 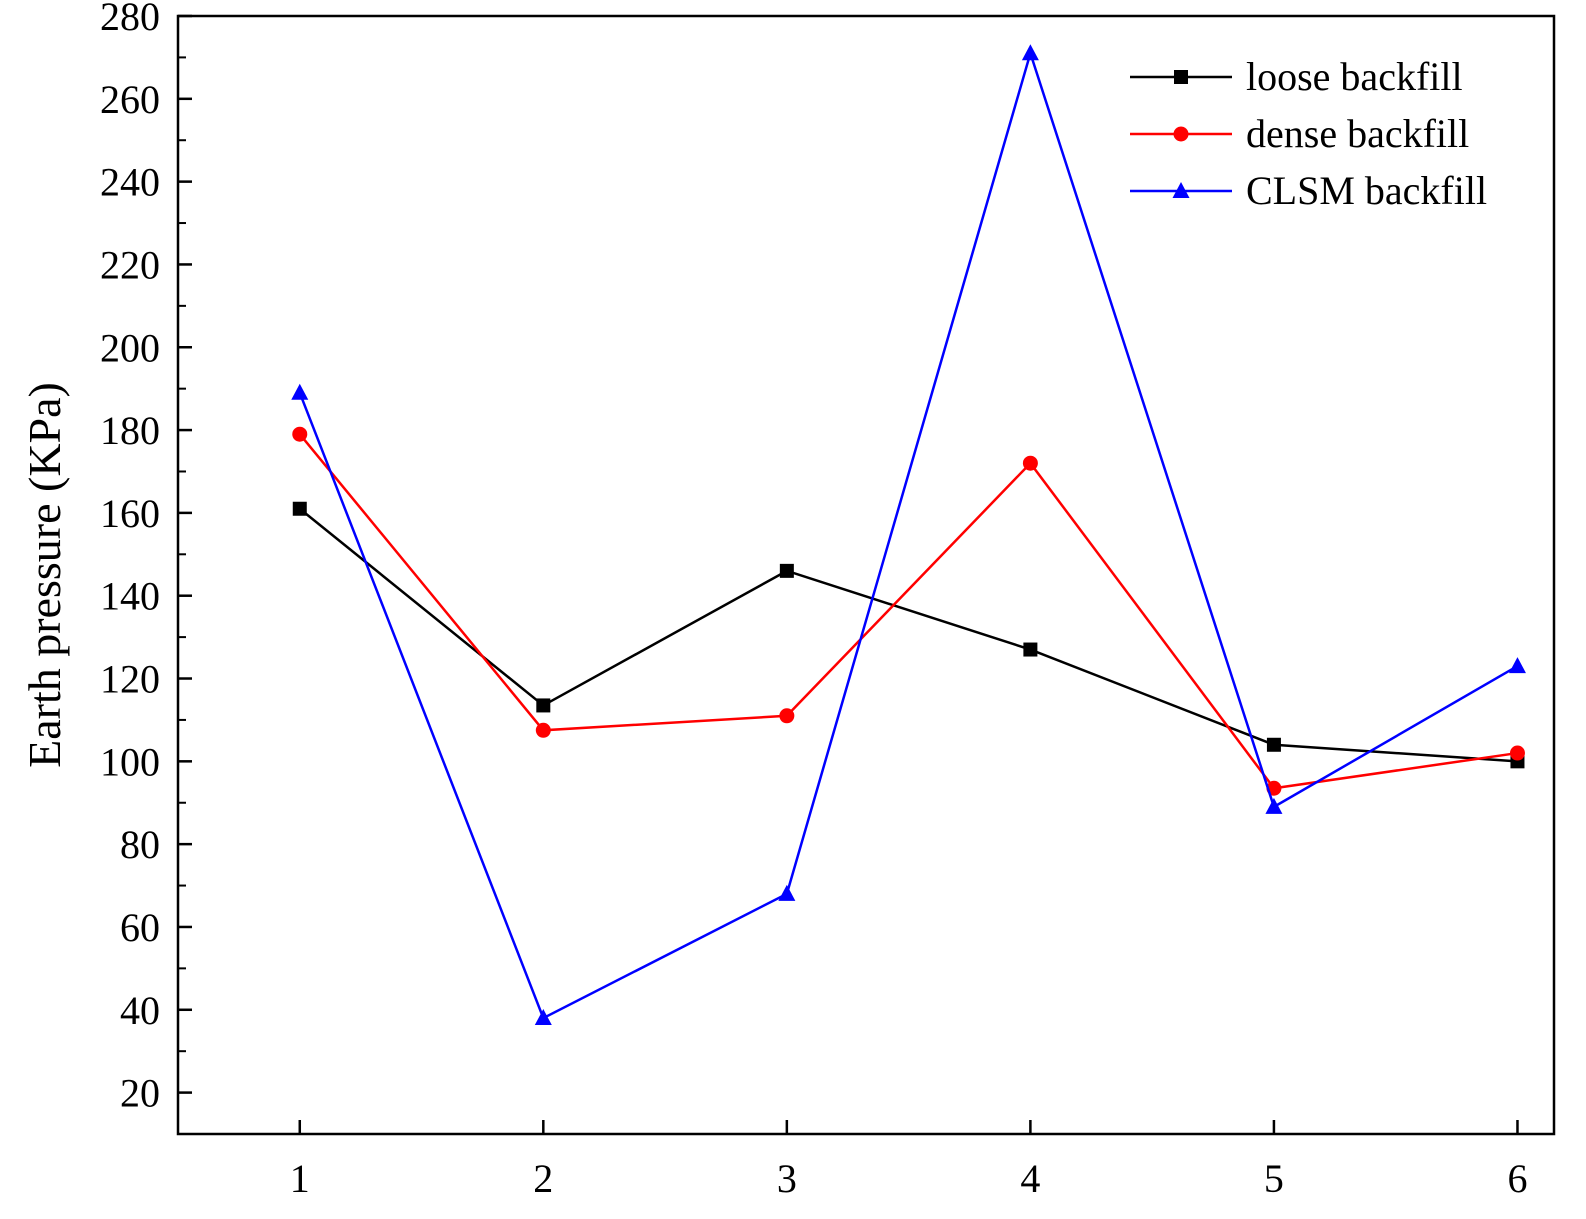 I want to click on y-tick-label: 160, so click(x=130, y=513).